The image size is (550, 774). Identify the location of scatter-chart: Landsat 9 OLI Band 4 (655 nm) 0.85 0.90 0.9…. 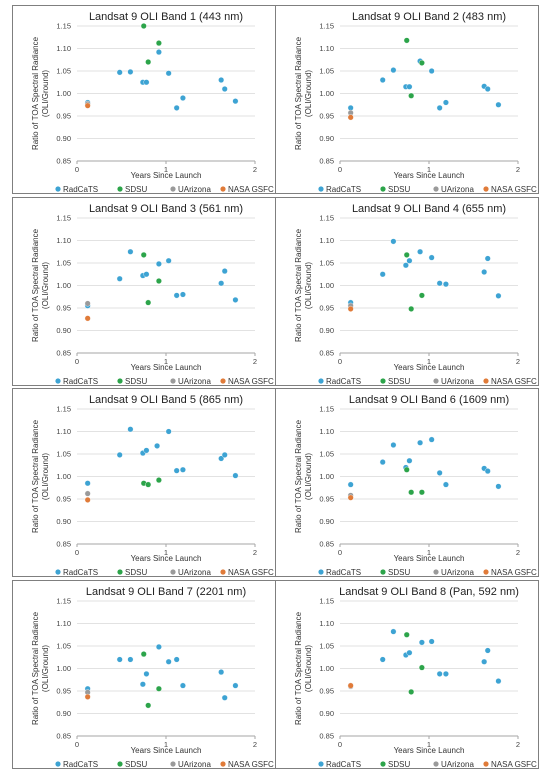
(415, 294).